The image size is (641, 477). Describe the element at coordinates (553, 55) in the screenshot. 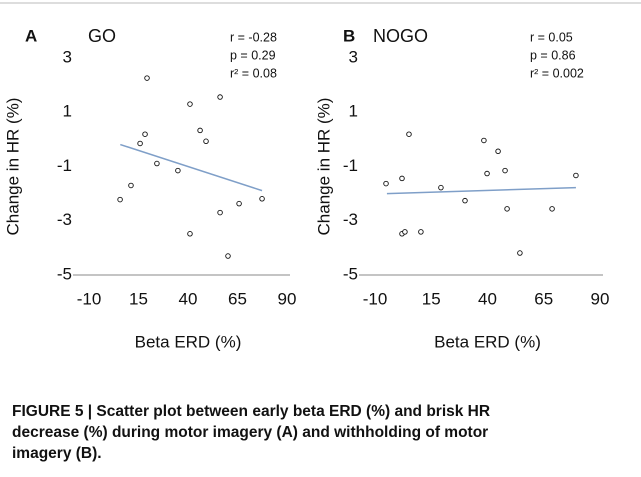

I see `stat-text: p = 0.86` at that location.